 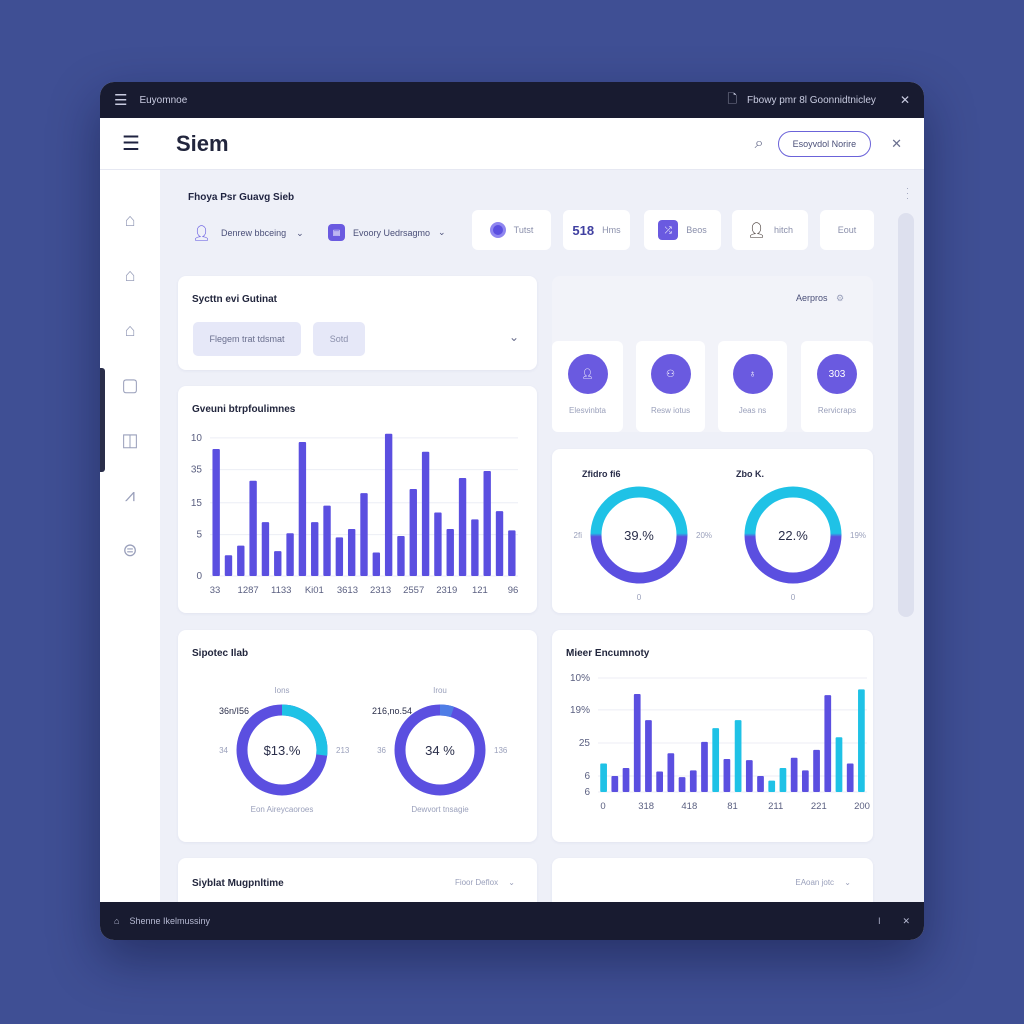 What do you see at coordinates (480, 590) in the screenshot?
I see `x-tick-label: 121` at bounding box center [480, 590].